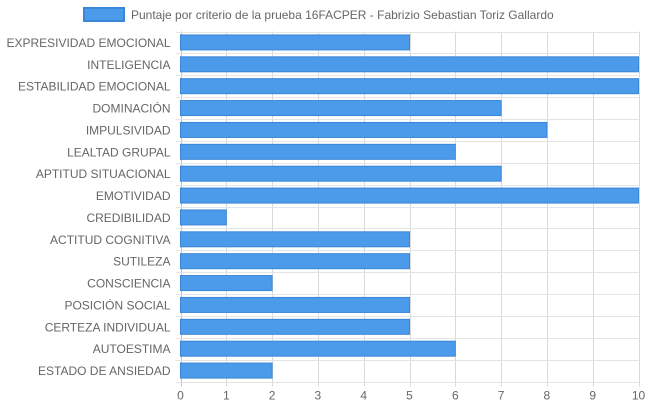 Image resolution: width=648 pixels, height=415 pixels. What do you see at coordinates (103, 174) in the screenshot?
I see `category-label: APTITUD SITUACIONAL` at bounding box center [103, 174].